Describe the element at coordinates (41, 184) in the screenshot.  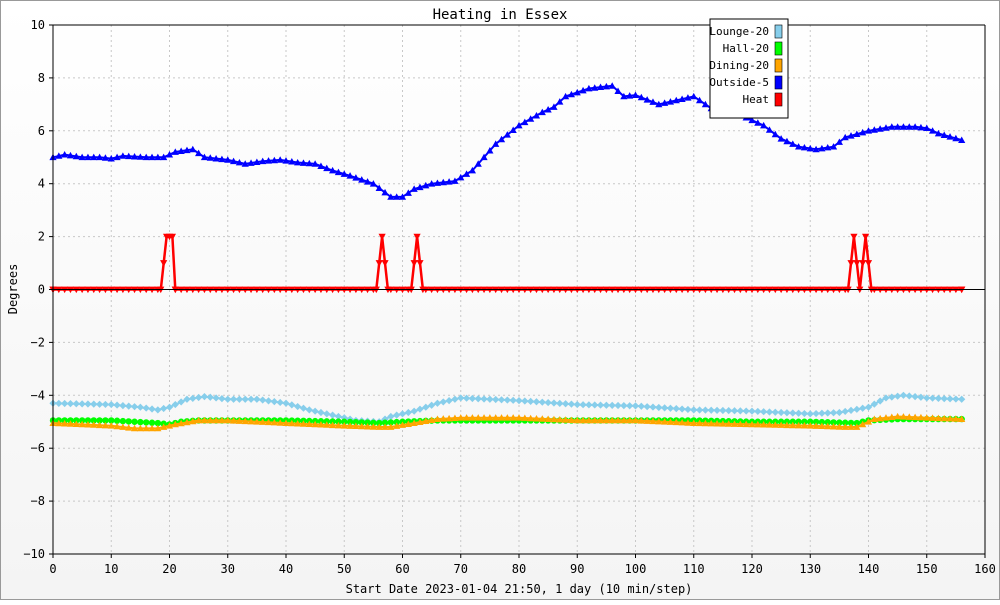
I see `y-tick-label: 4` at that location.